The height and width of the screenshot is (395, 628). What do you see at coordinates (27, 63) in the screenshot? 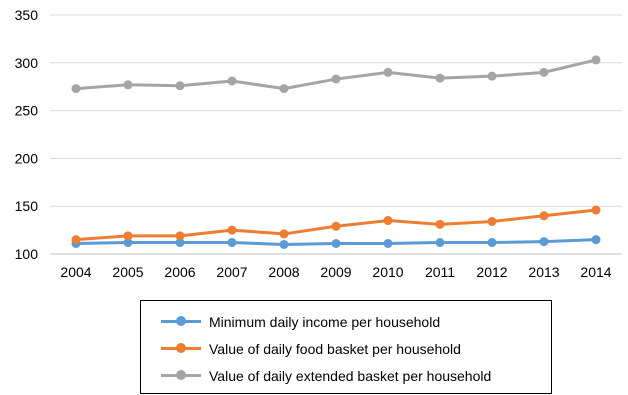
I see `y-tick-label: 300` at bounding box center [27, 63].